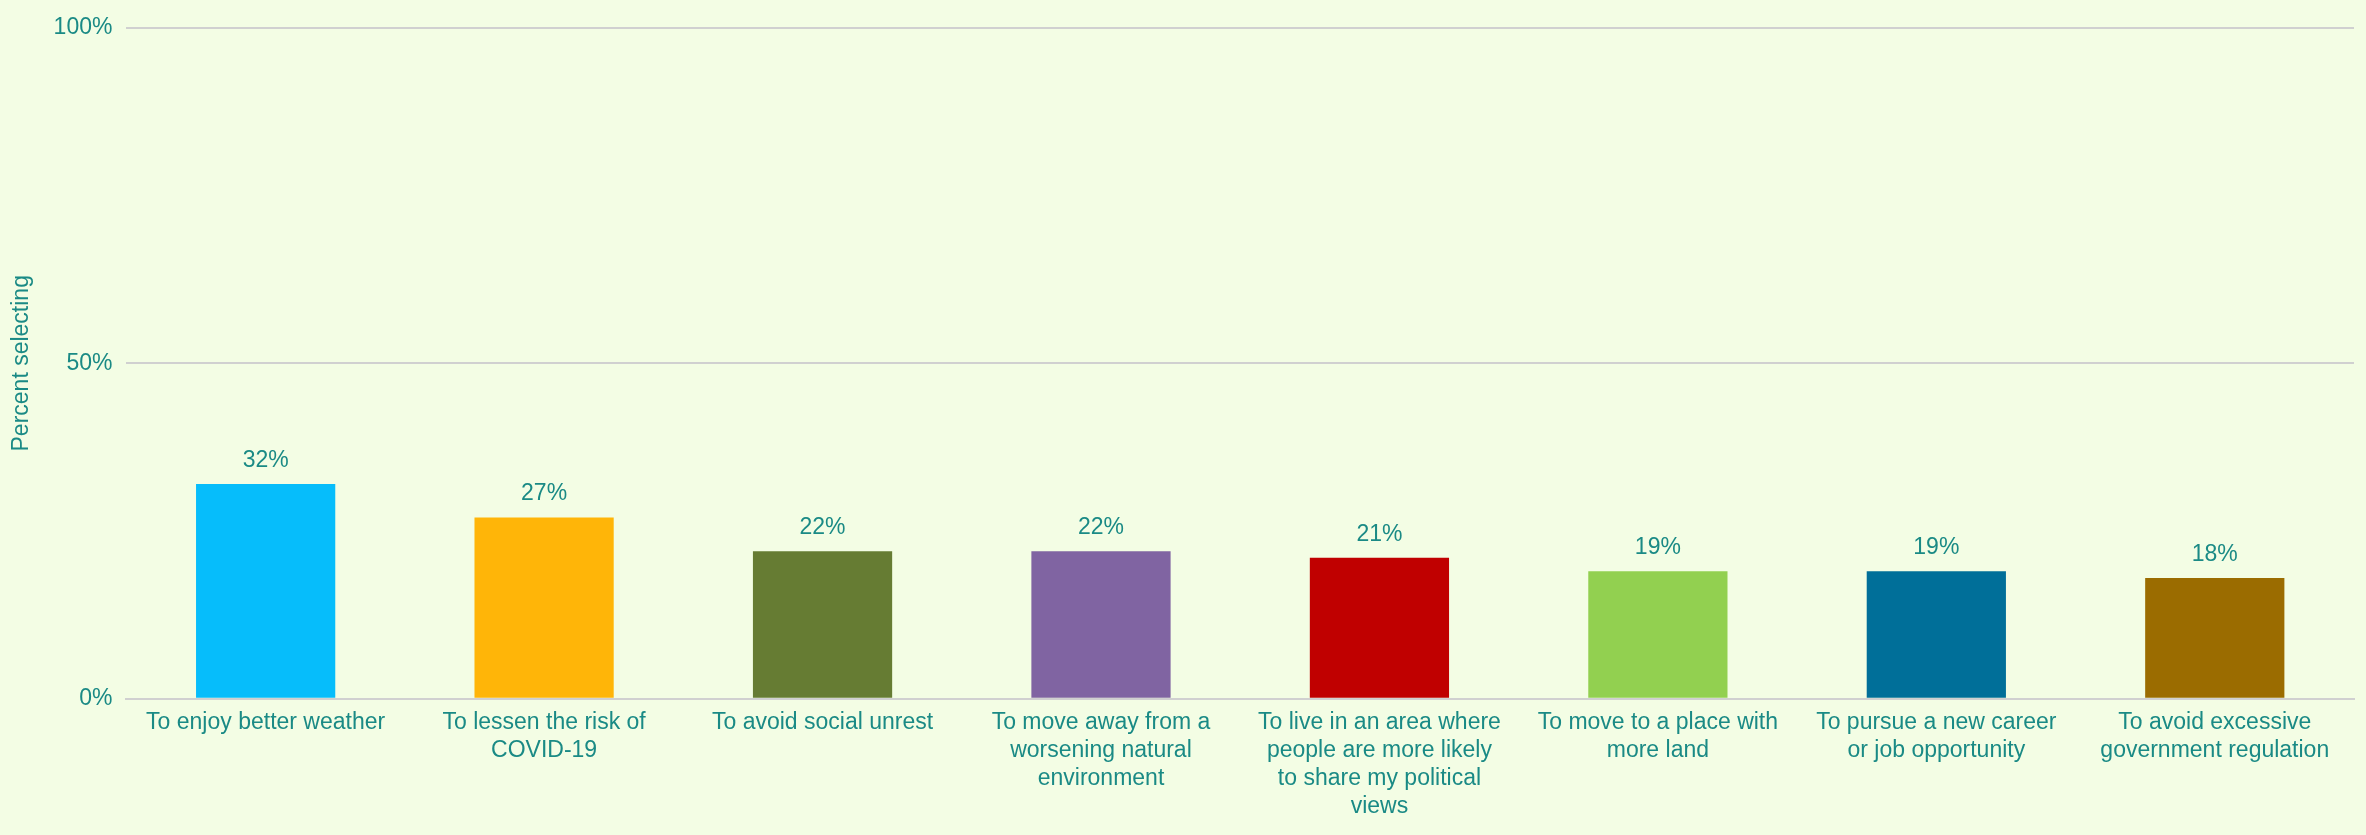 The width and height of the screenshot is (2366, 835). I want to click on x-tick-label: To avoid social unrest, so click(822, 721).